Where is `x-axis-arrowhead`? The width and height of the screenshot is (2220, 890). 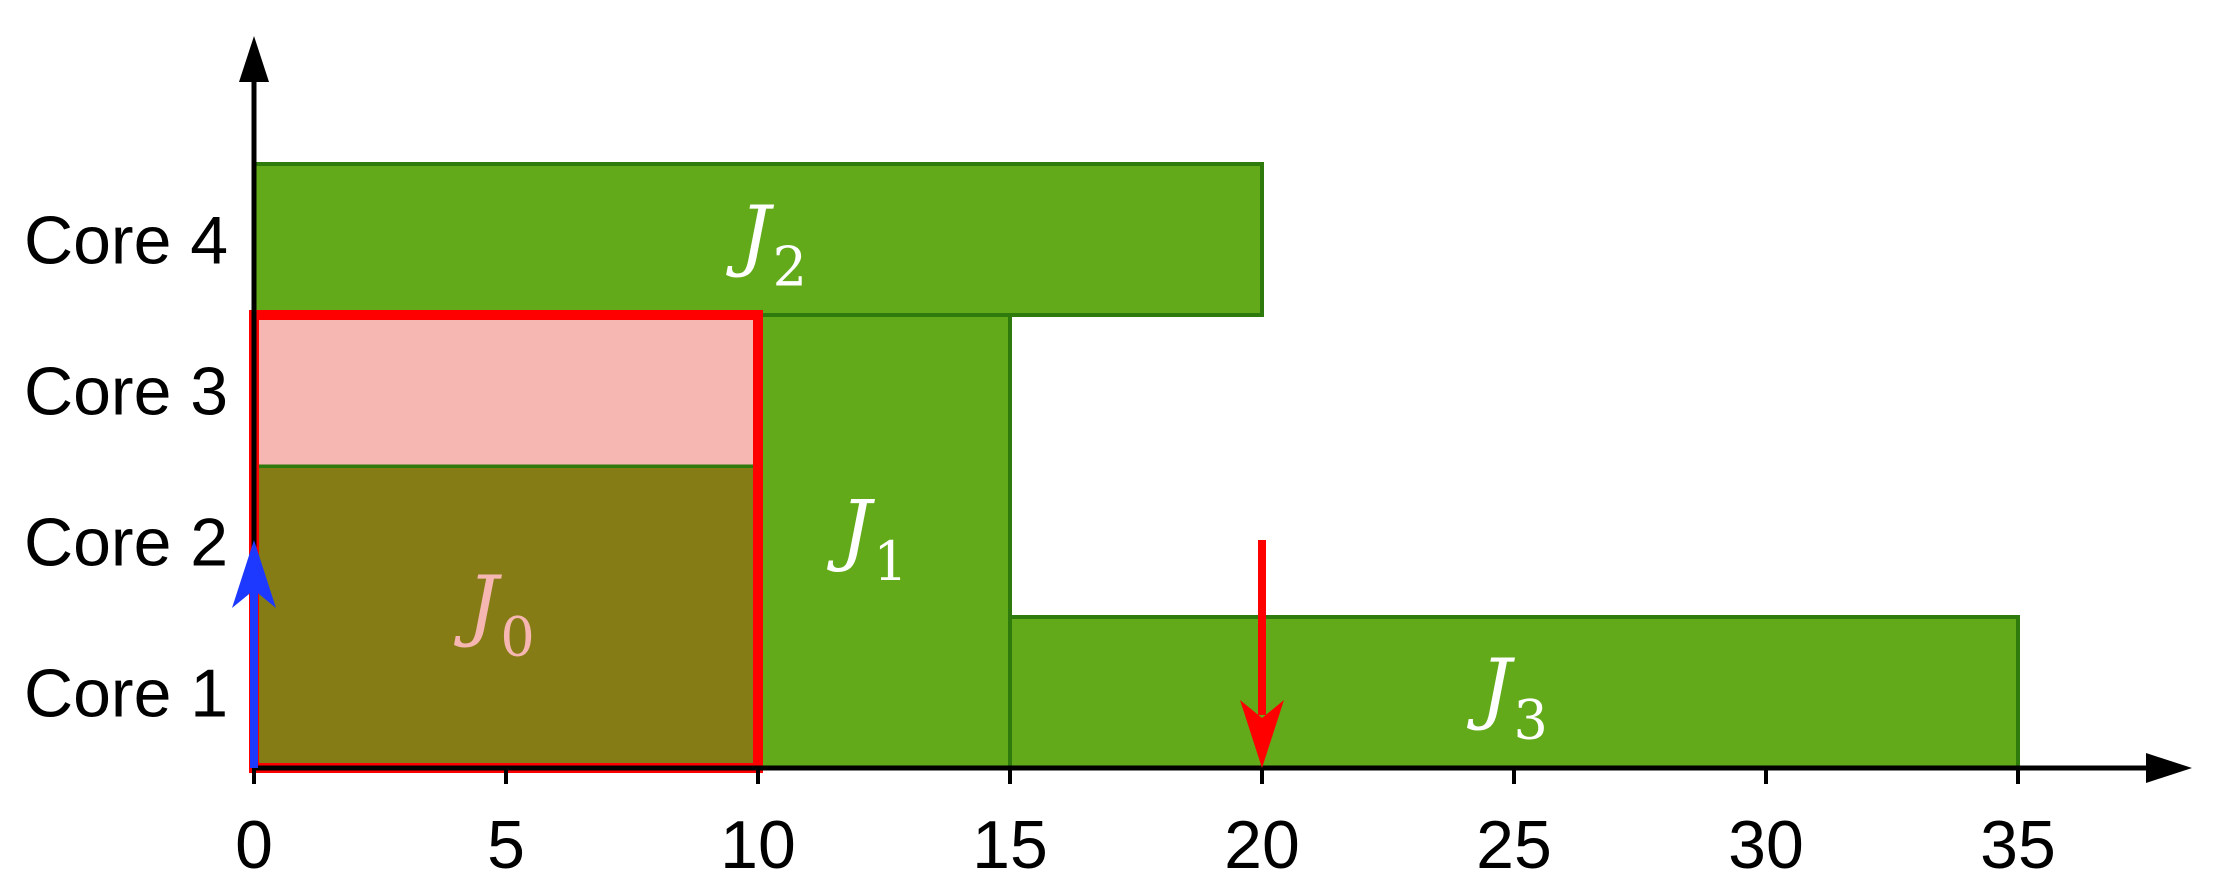
x-axis-arrowhead is located at coordinates (2169, 768).